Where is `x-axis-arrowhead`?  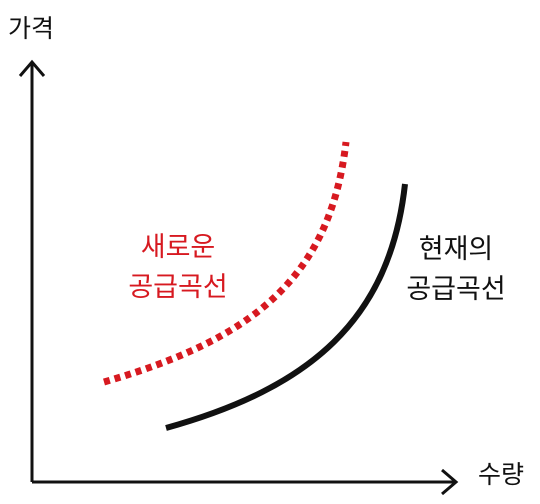 x-axis-arrowhead is located at coordinates (450, 482).